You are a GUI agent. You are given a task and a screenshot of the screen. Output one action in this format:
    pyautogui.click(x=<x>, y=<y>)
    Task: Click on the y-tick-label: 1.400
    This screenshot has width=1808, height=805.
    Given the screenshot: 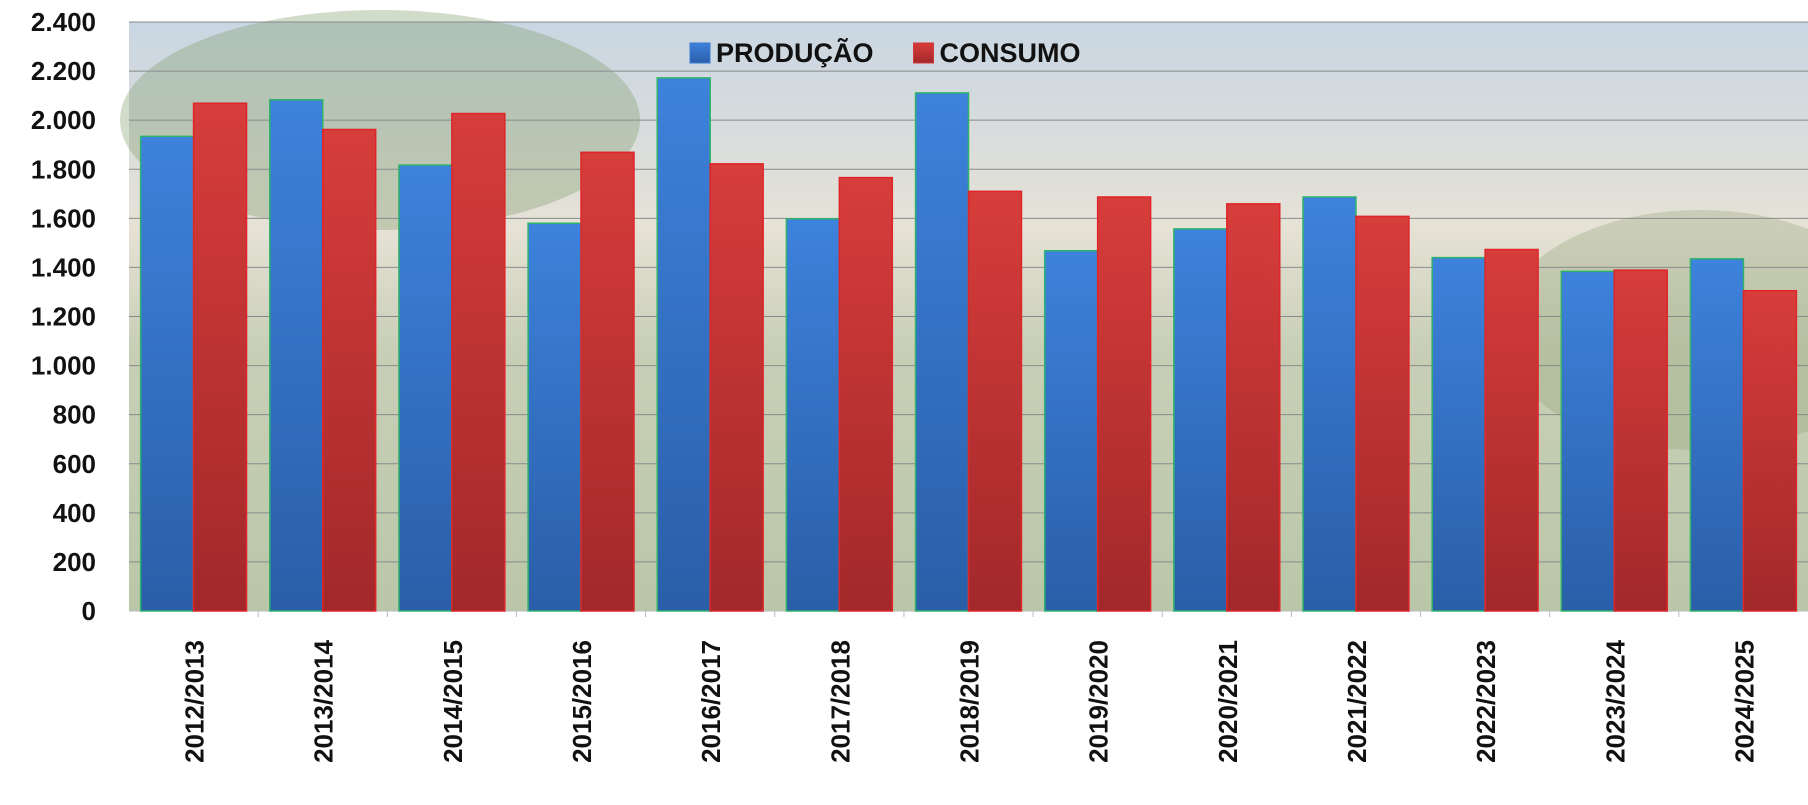 What is the action you would take?
    pyautogui.click(x=63, y=267)
    